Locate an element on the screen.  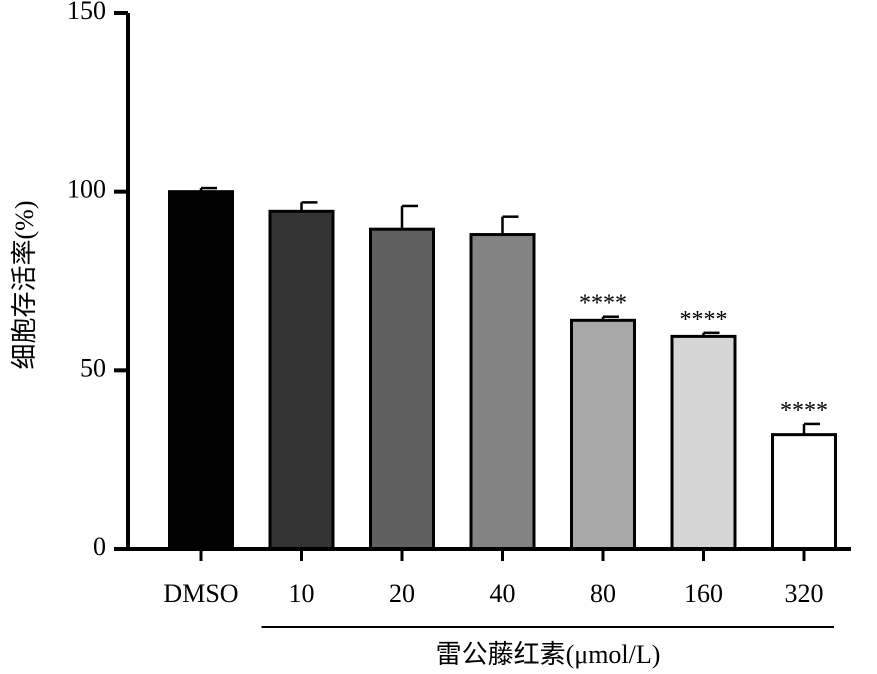
y-tick-label-100: 100 is located at coordinates (86, 189).